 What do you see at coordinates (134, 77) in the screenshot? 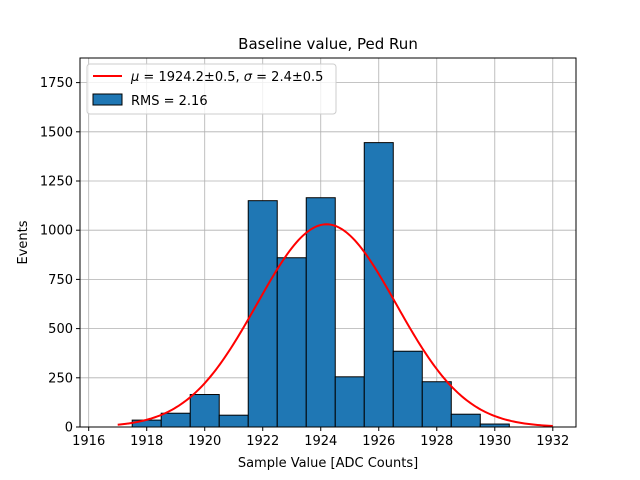
I see `legend-fit-mu-symbol: μ` at bounding box center [134, 77].